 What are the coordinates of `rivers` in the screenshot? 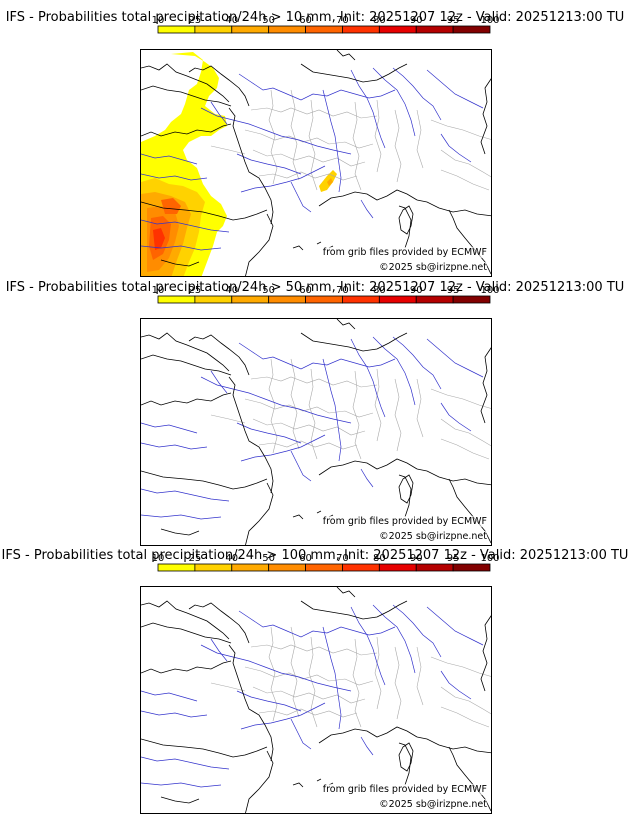 It's located at (312, 159).